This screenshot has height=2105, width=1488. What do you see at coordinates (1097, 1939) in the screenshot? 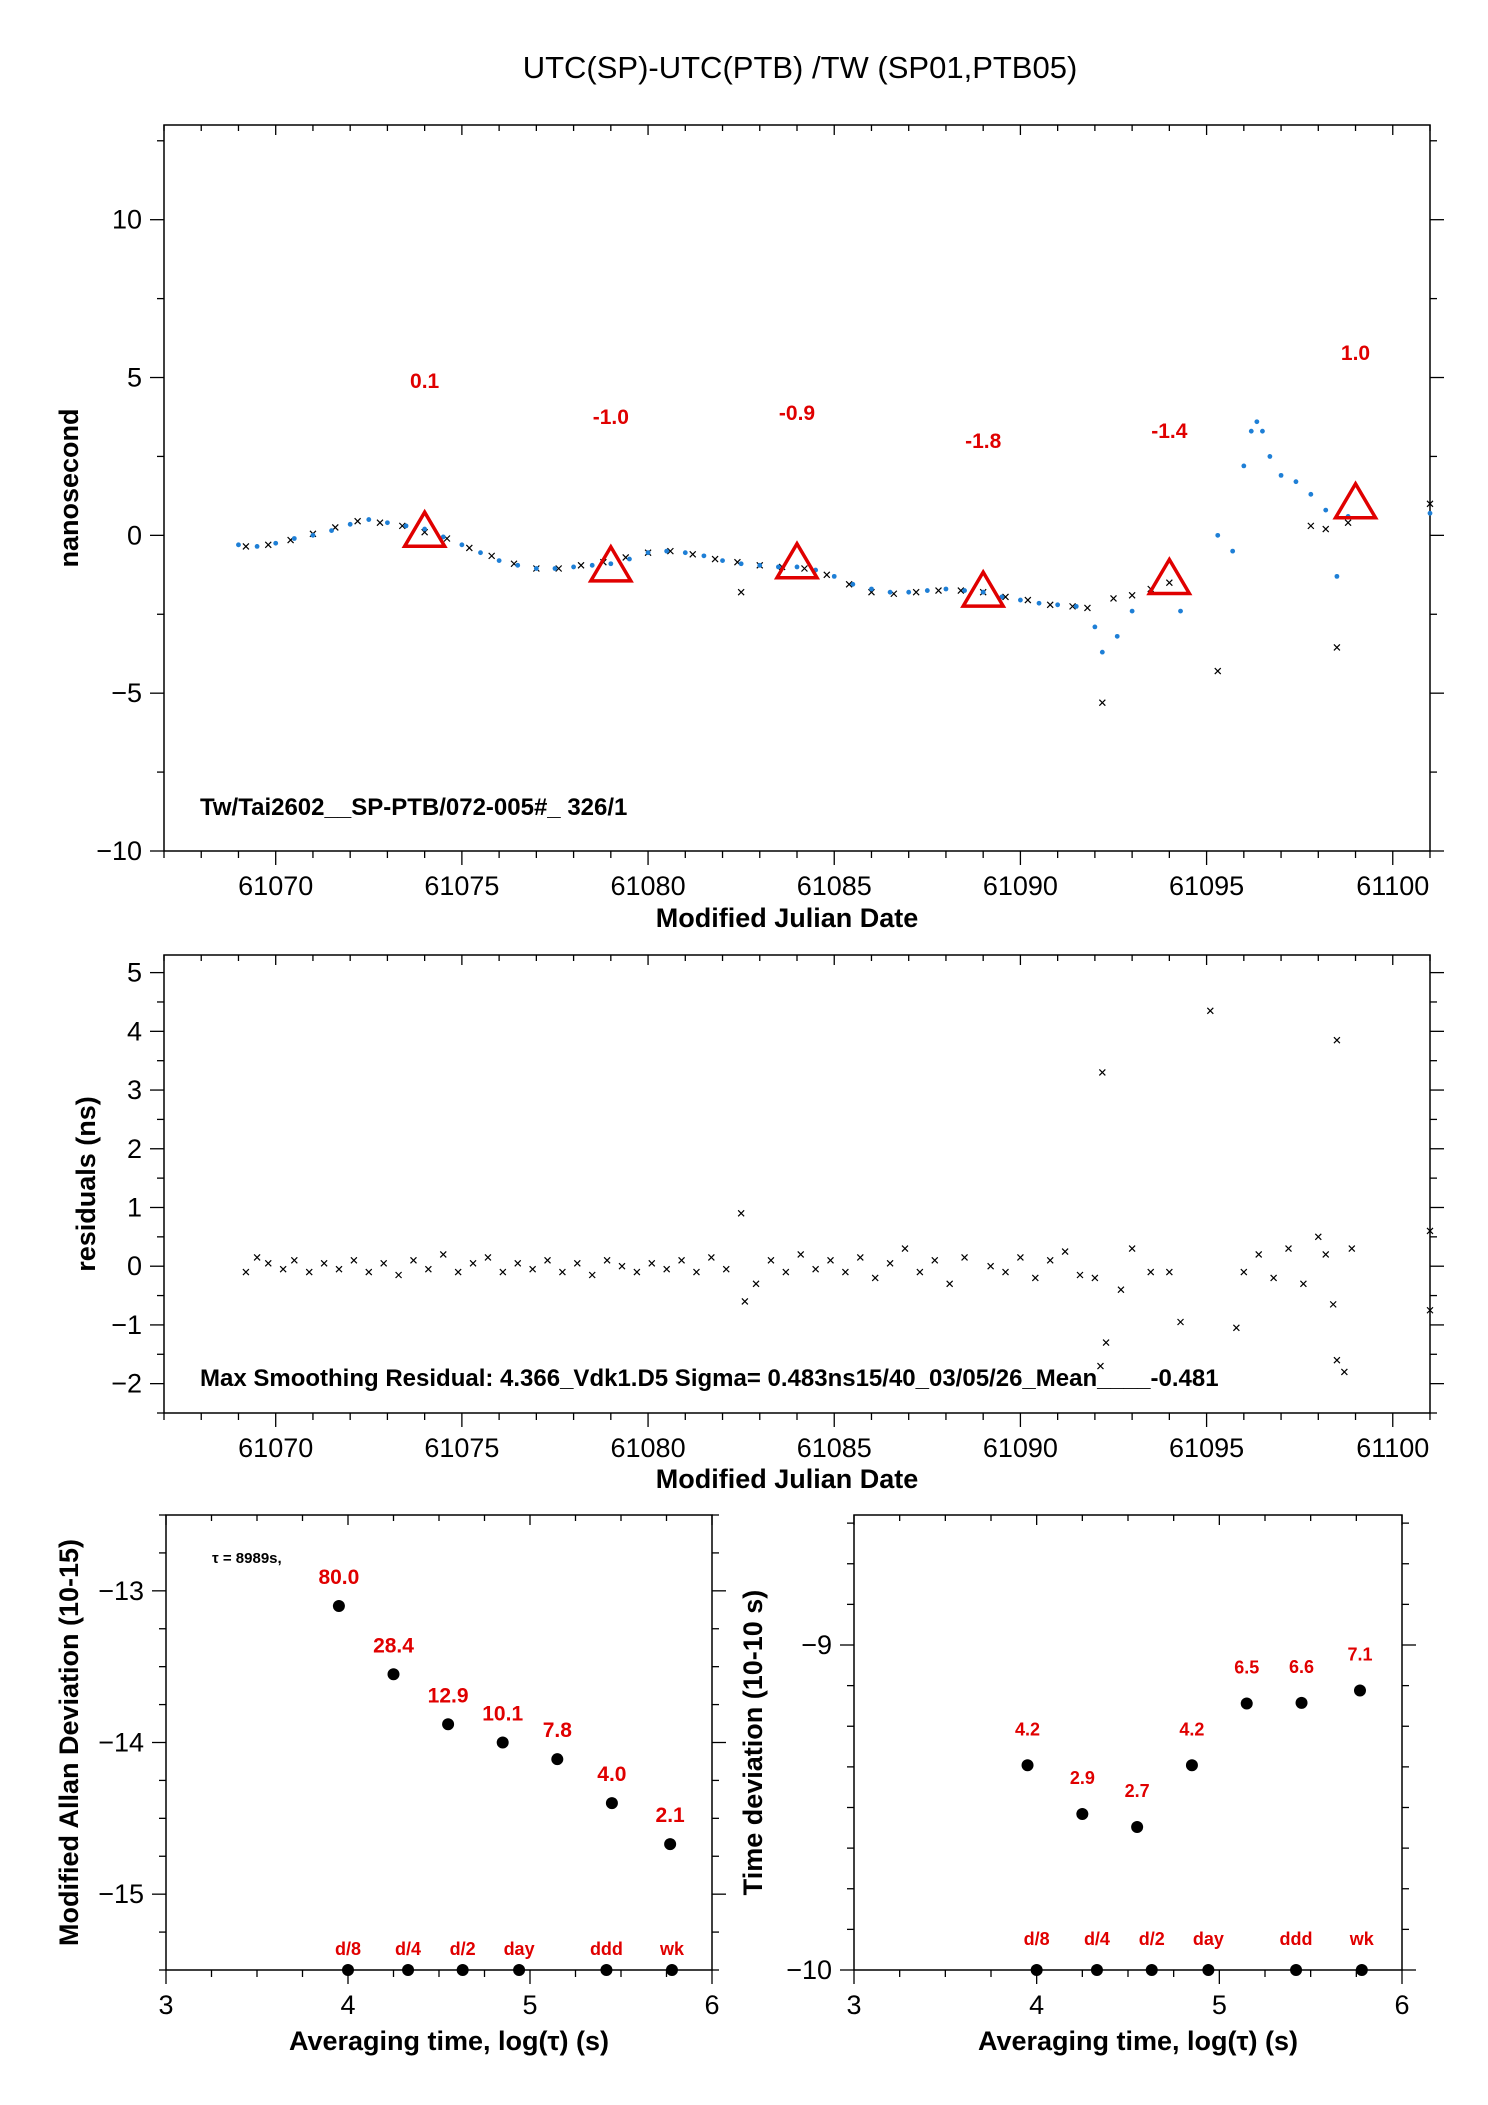
I see `interval-label: d/4` at bounding box center [1097, 1939].